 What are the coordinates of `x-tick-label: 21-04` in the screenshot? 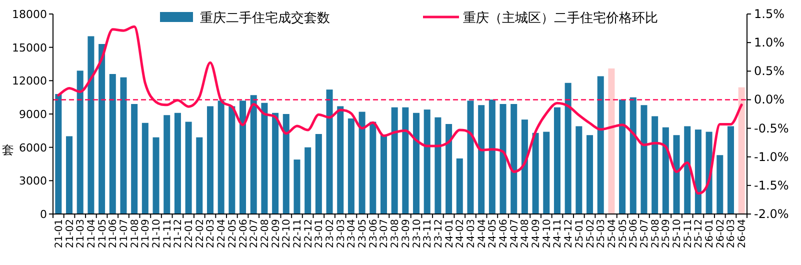 It's located at (92, 233).